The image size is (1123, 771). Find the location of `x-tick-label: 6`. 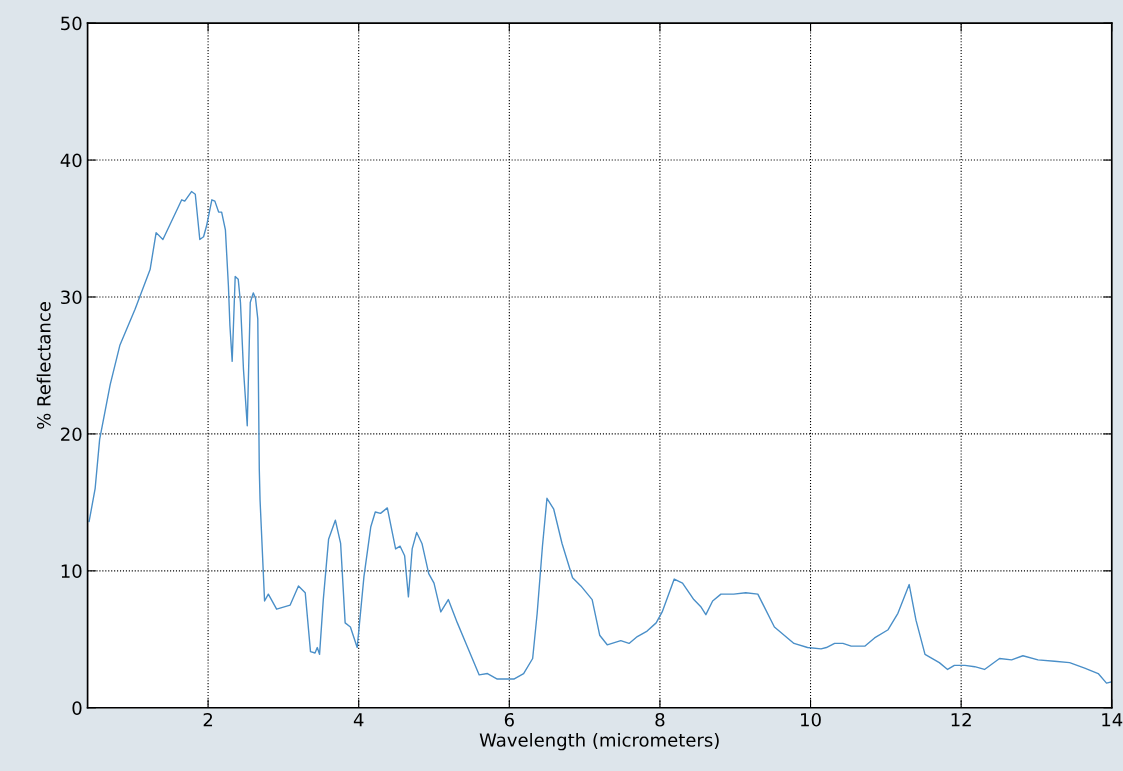

x-tick-label: 6 is located at coordinates (509, 719).